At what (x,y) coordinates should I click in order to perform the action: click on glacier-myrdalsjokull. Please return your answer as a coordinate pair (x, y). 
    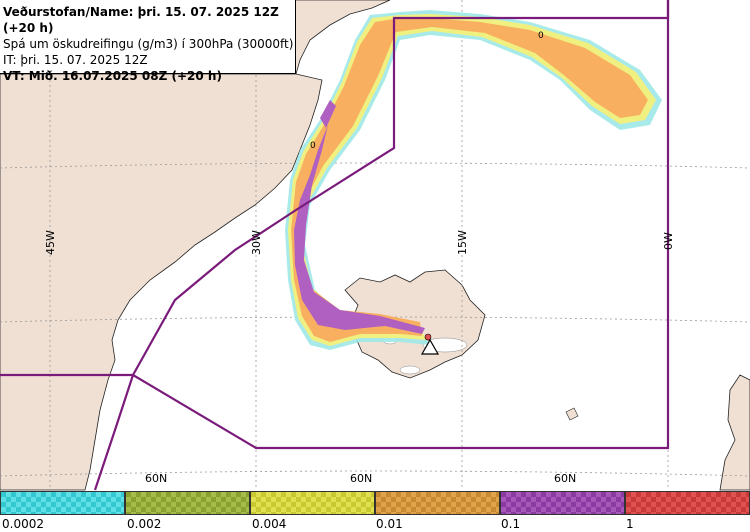
    Looking at the image, I should click on (410, 370).